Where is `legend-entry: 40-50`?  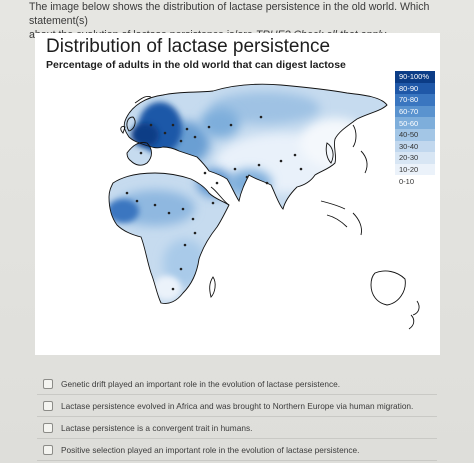
legend-entry: 40-50 is located at coordinates (415, 134).